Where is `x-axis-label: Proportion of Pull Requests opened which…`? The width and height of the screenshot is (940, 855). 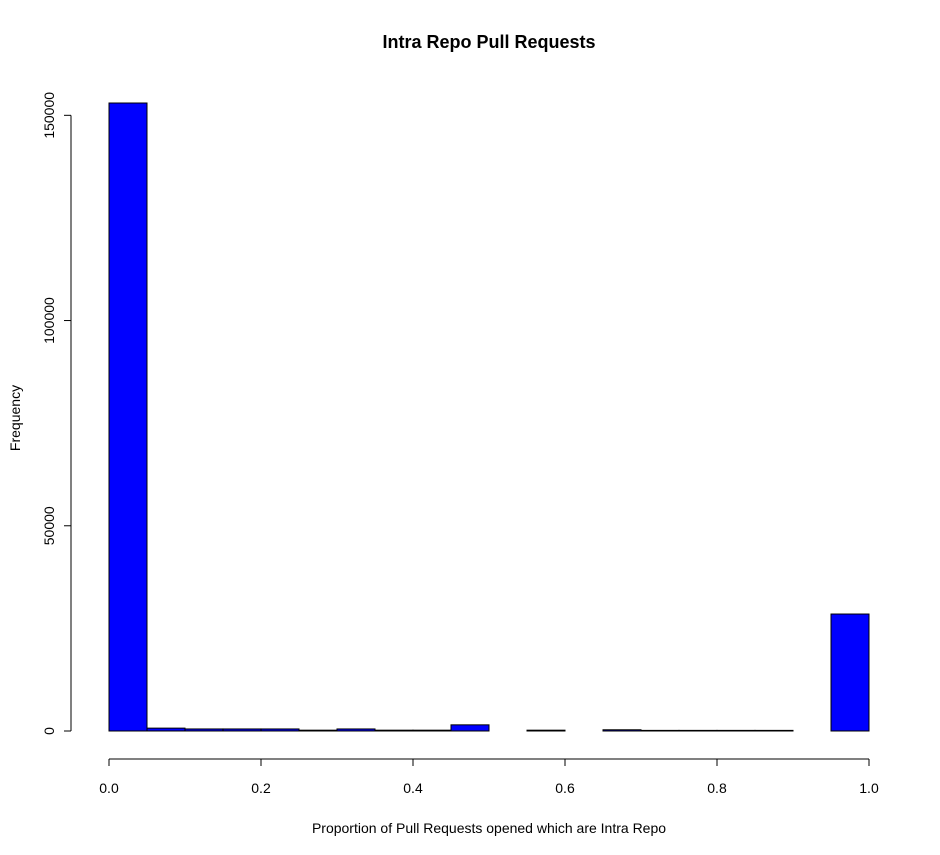 x-axis-label: Proportion of Pull Requests opened which… is located at coordinates (489, 828).